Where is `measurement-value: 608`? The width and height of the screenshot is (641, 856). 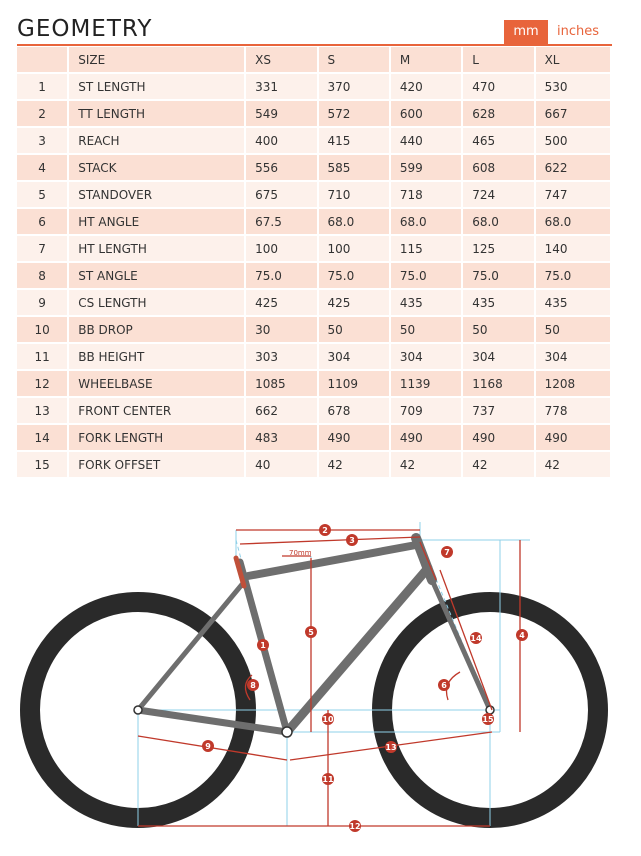 measurement-value: 608 is located at coordinates (499, 168).